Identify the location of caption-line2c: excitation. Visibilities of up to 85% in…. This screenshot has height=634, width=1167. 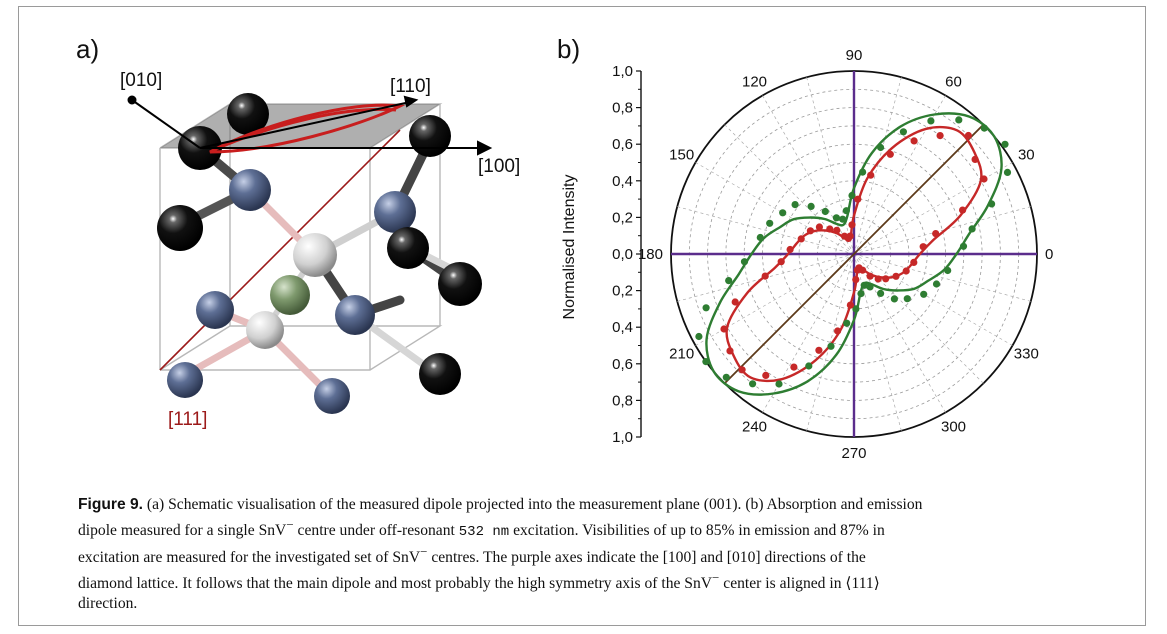
(697, 530).